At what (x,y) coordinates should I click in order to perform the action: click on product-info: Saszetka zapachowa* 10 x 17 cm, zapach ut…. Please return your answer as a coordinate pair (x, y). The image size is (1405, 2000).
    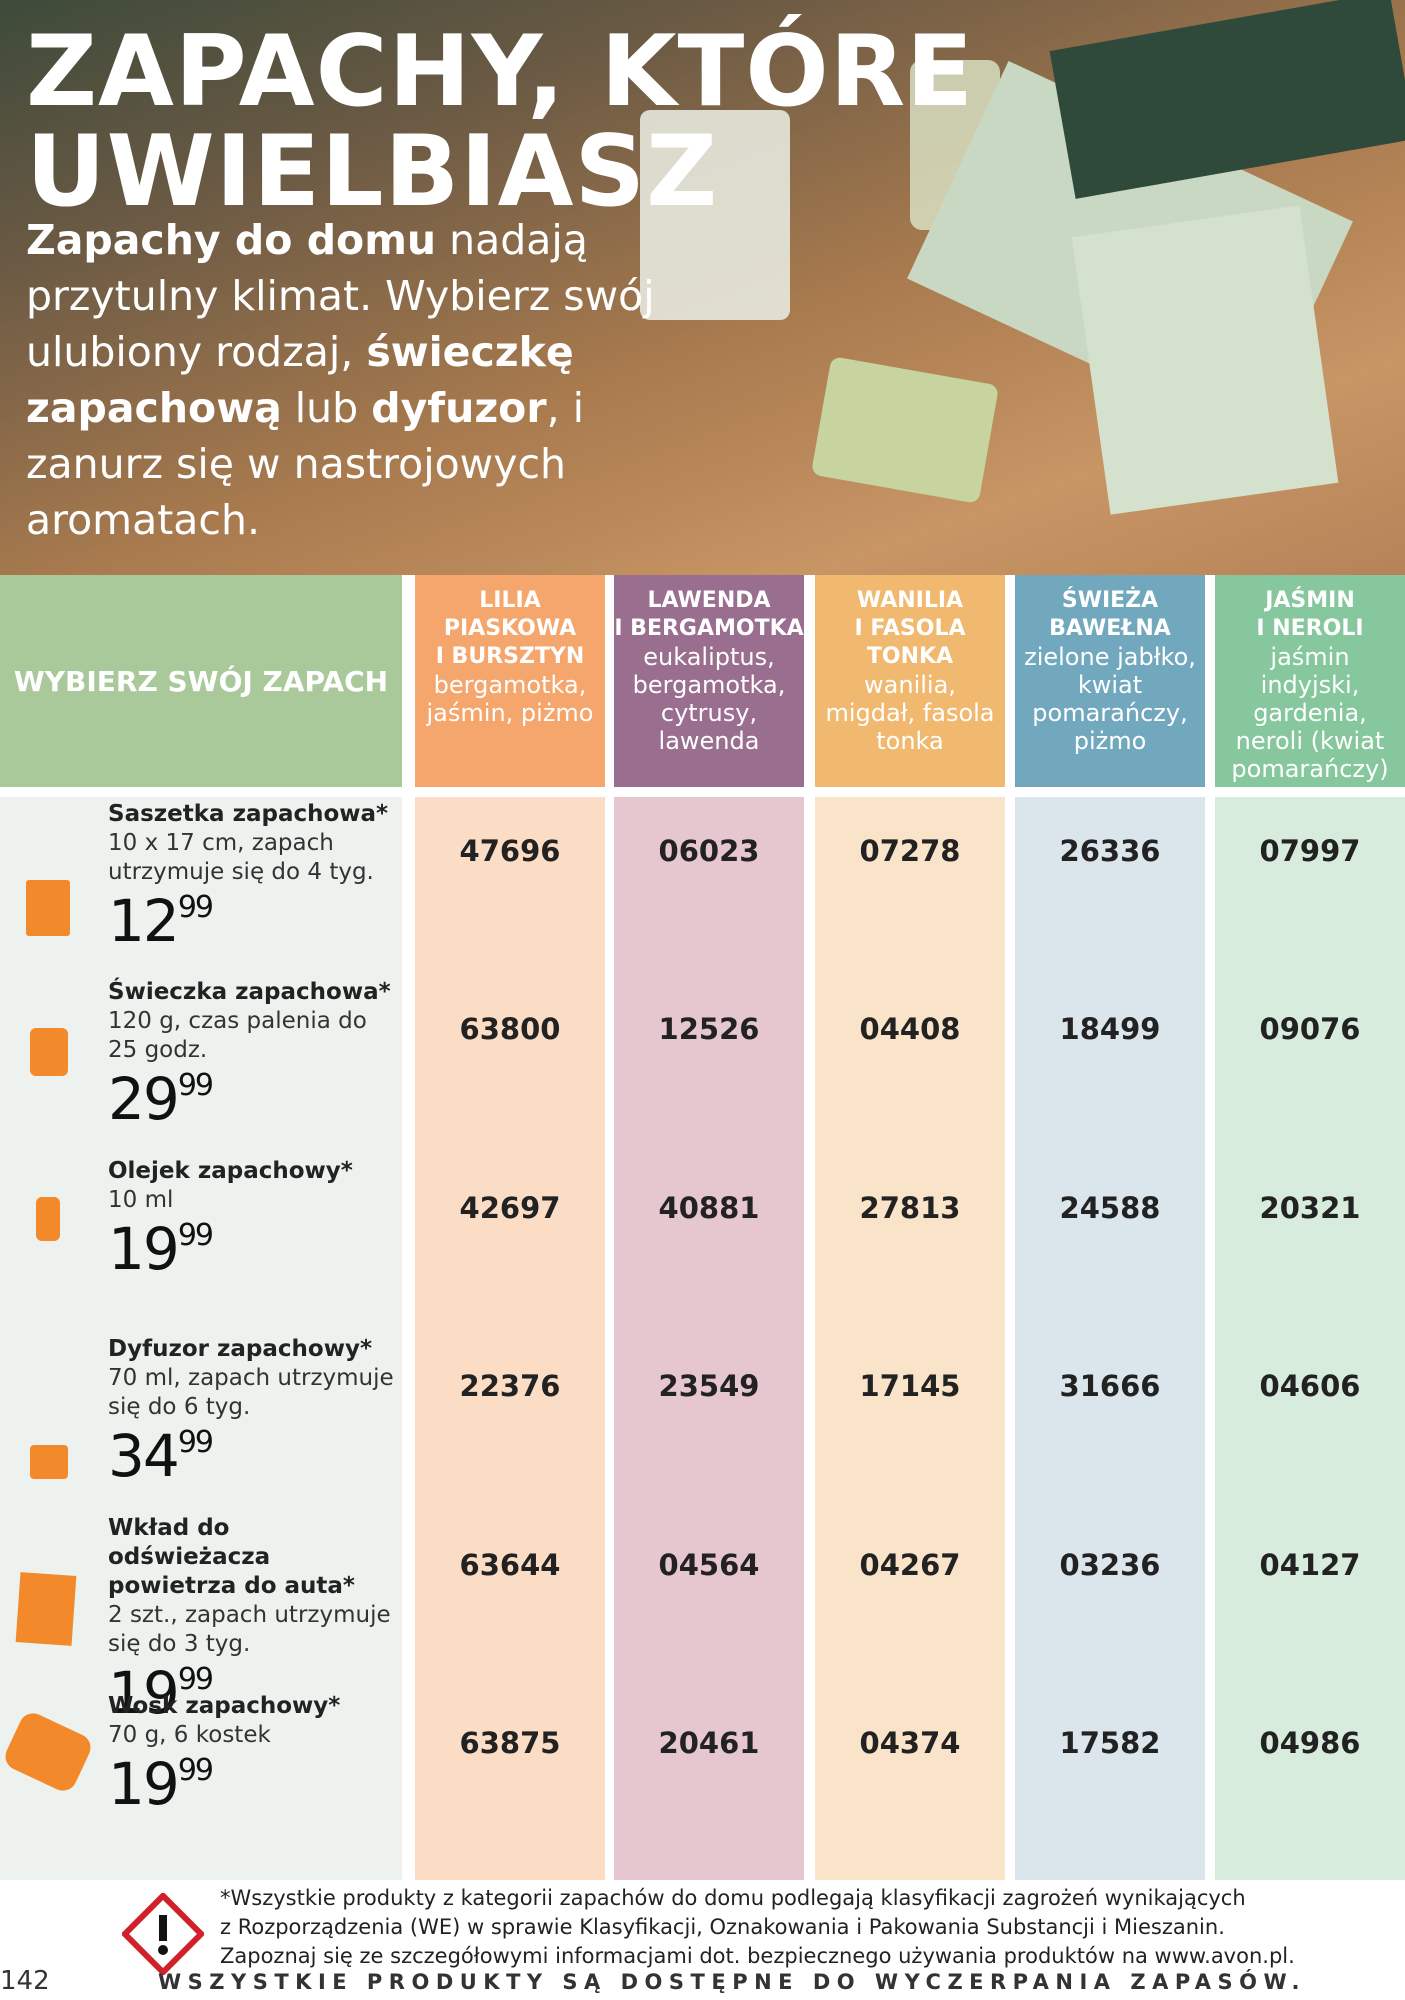
    Looking at the image, I should click on (253, 875).